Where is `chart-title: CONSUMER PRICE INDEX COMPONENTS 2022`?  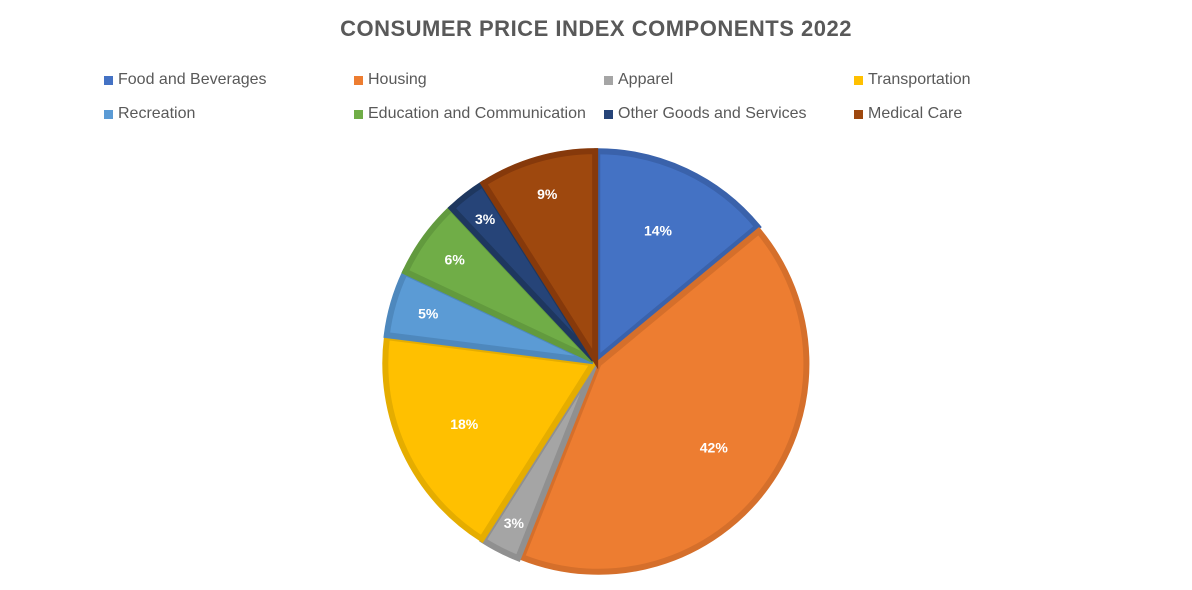
chart-title: CONSUMER PRICE INDEX COMPONENTS 2022 is located at coordinates (596, 28).